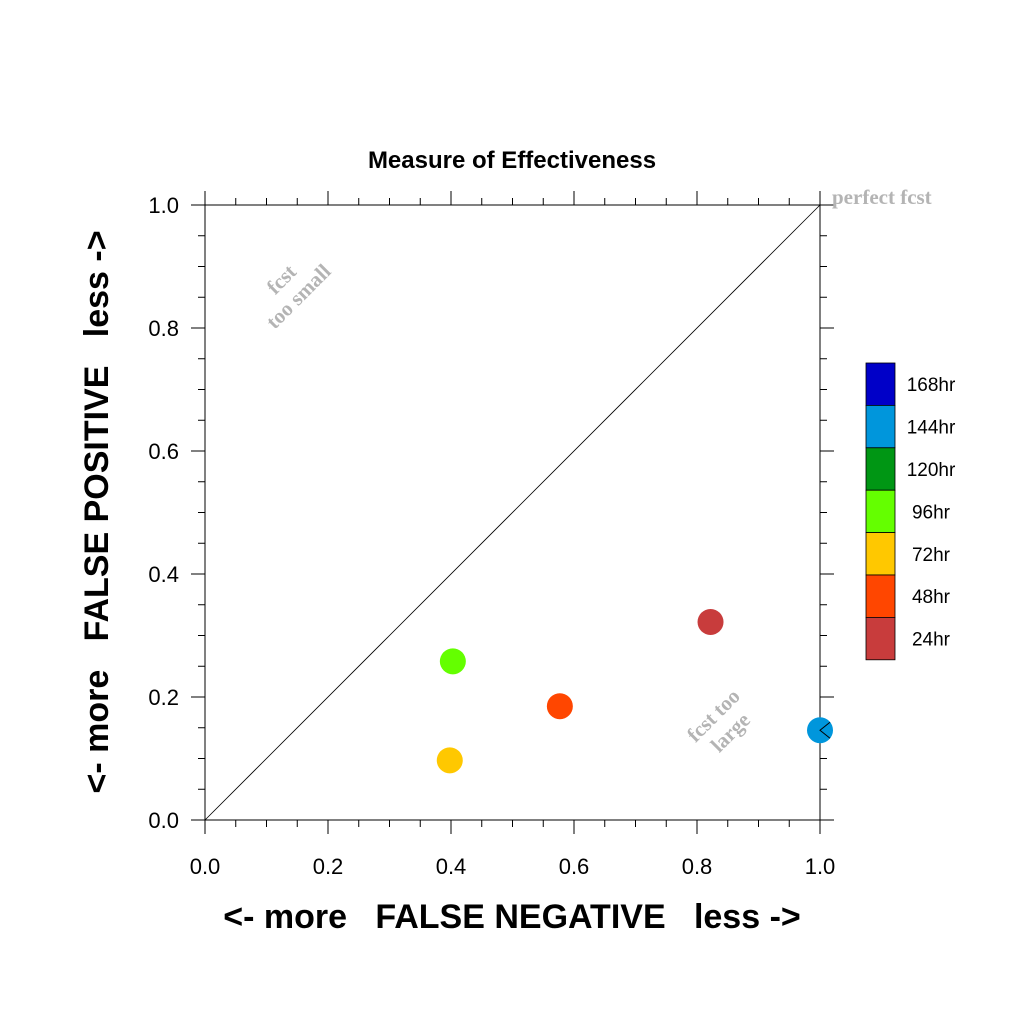 Image resolution: width=1024 pixels, height=1024 pixels. I want to click on fcst-too-large-annotation: fcst too large, so click(718, 720).